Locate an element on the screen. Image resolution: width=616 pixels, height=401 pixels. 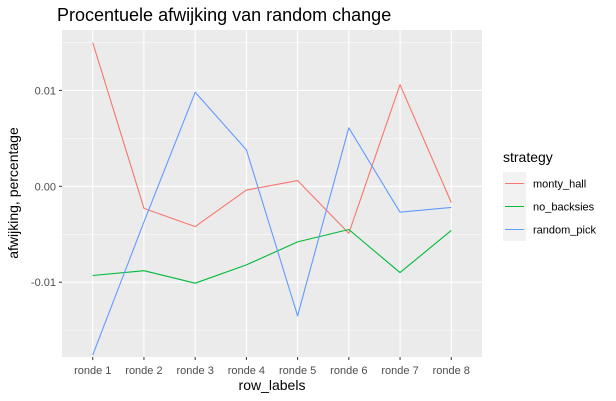
x-tick-label: ronde 6 is located at coordinates (348, 371).